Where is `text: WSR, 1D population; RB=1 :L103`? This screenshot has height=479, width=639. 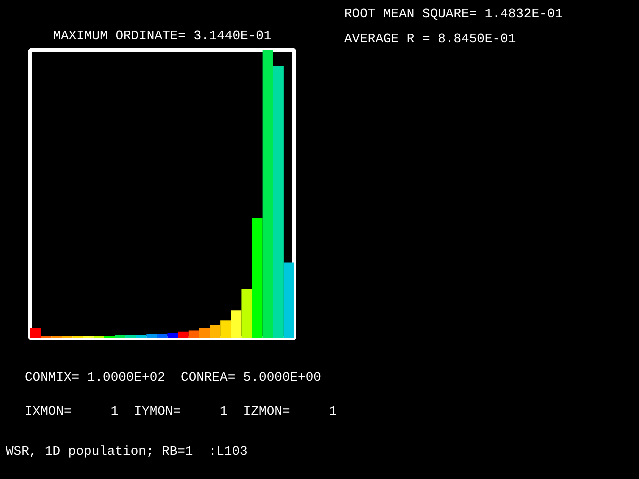
text: WSR, 1D population; RB=1 :L103 is located at coordinates (127, 452).